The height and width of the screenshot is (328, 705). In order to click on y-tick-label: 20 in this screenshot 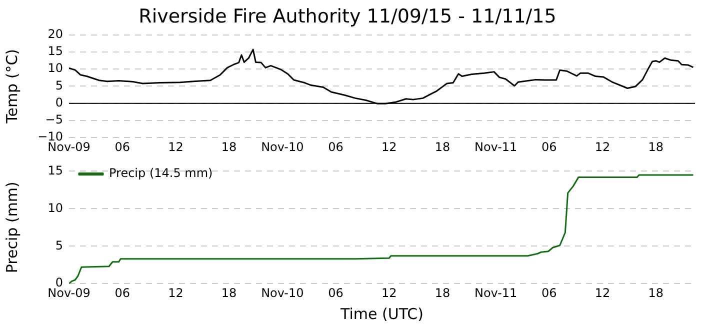, I will do `click(55, 33)`.